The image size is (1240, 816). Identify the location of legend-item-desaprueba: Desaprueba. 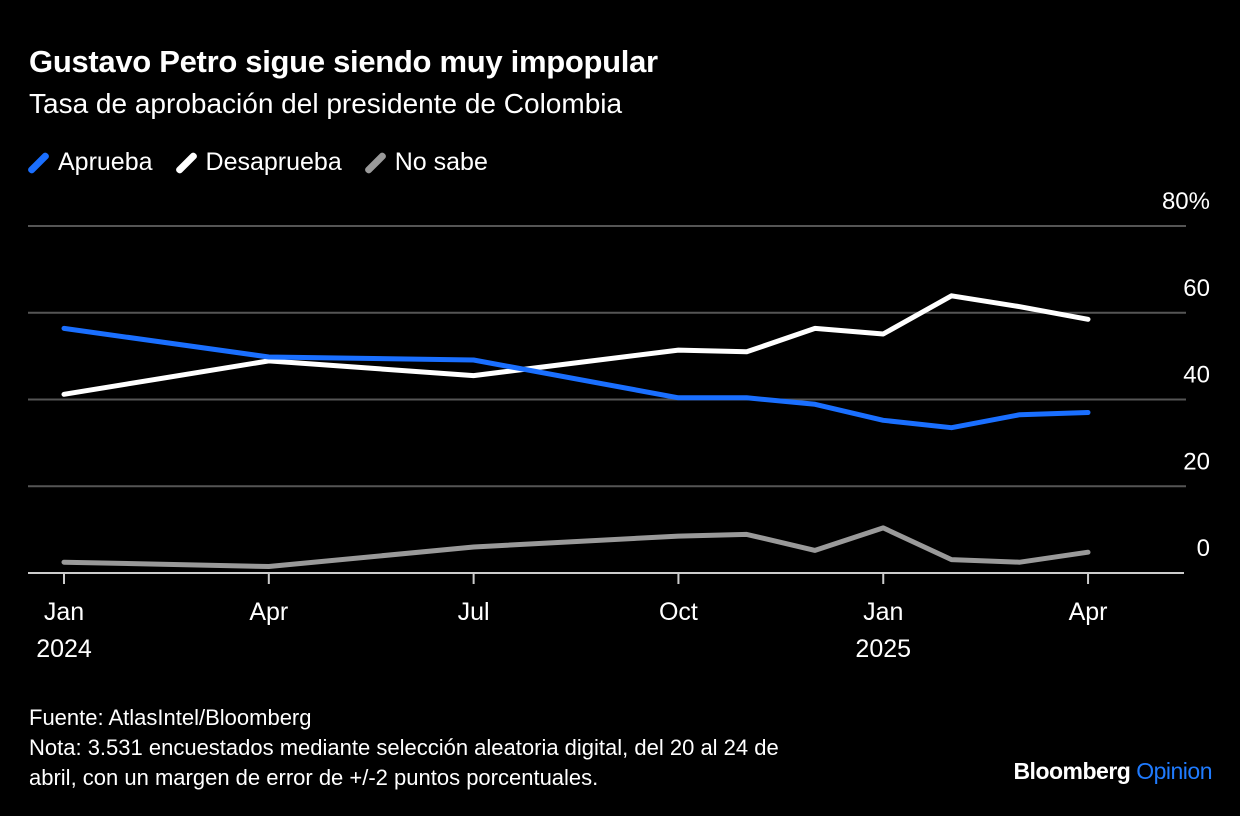
(258, 162).